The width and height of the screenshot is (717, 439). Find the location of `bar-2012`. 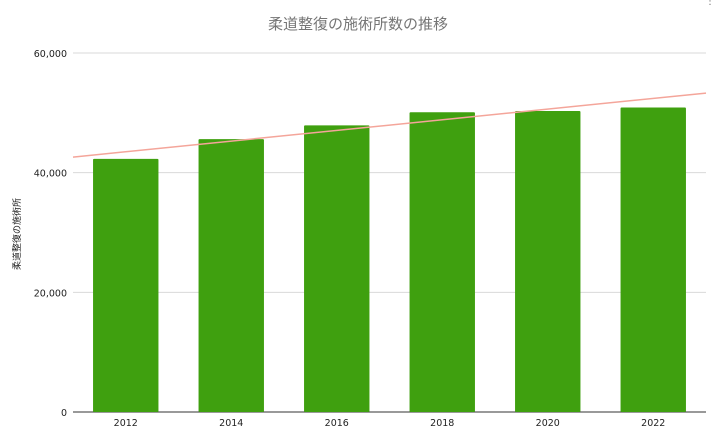

bar-2012 is located at coordinates (126, 285).